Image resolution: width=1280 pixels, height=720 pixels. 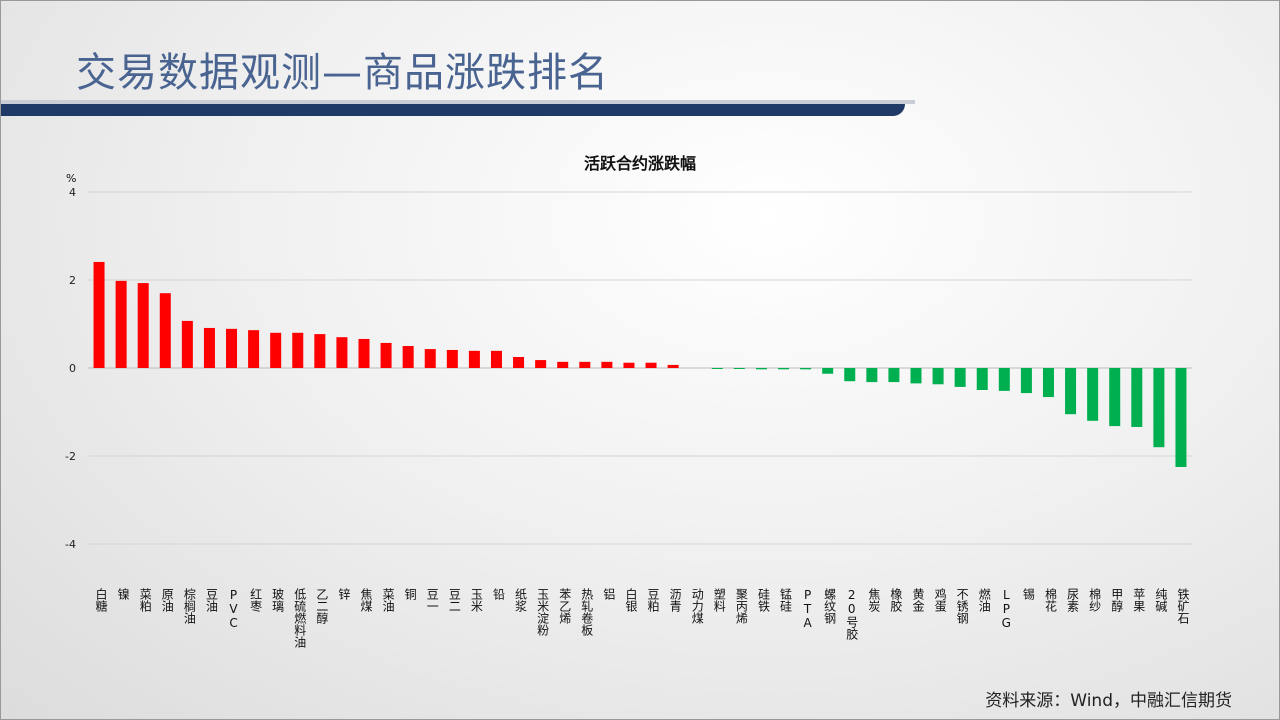 I want to click on bar-乙二醇, so click(x=320, y=351).